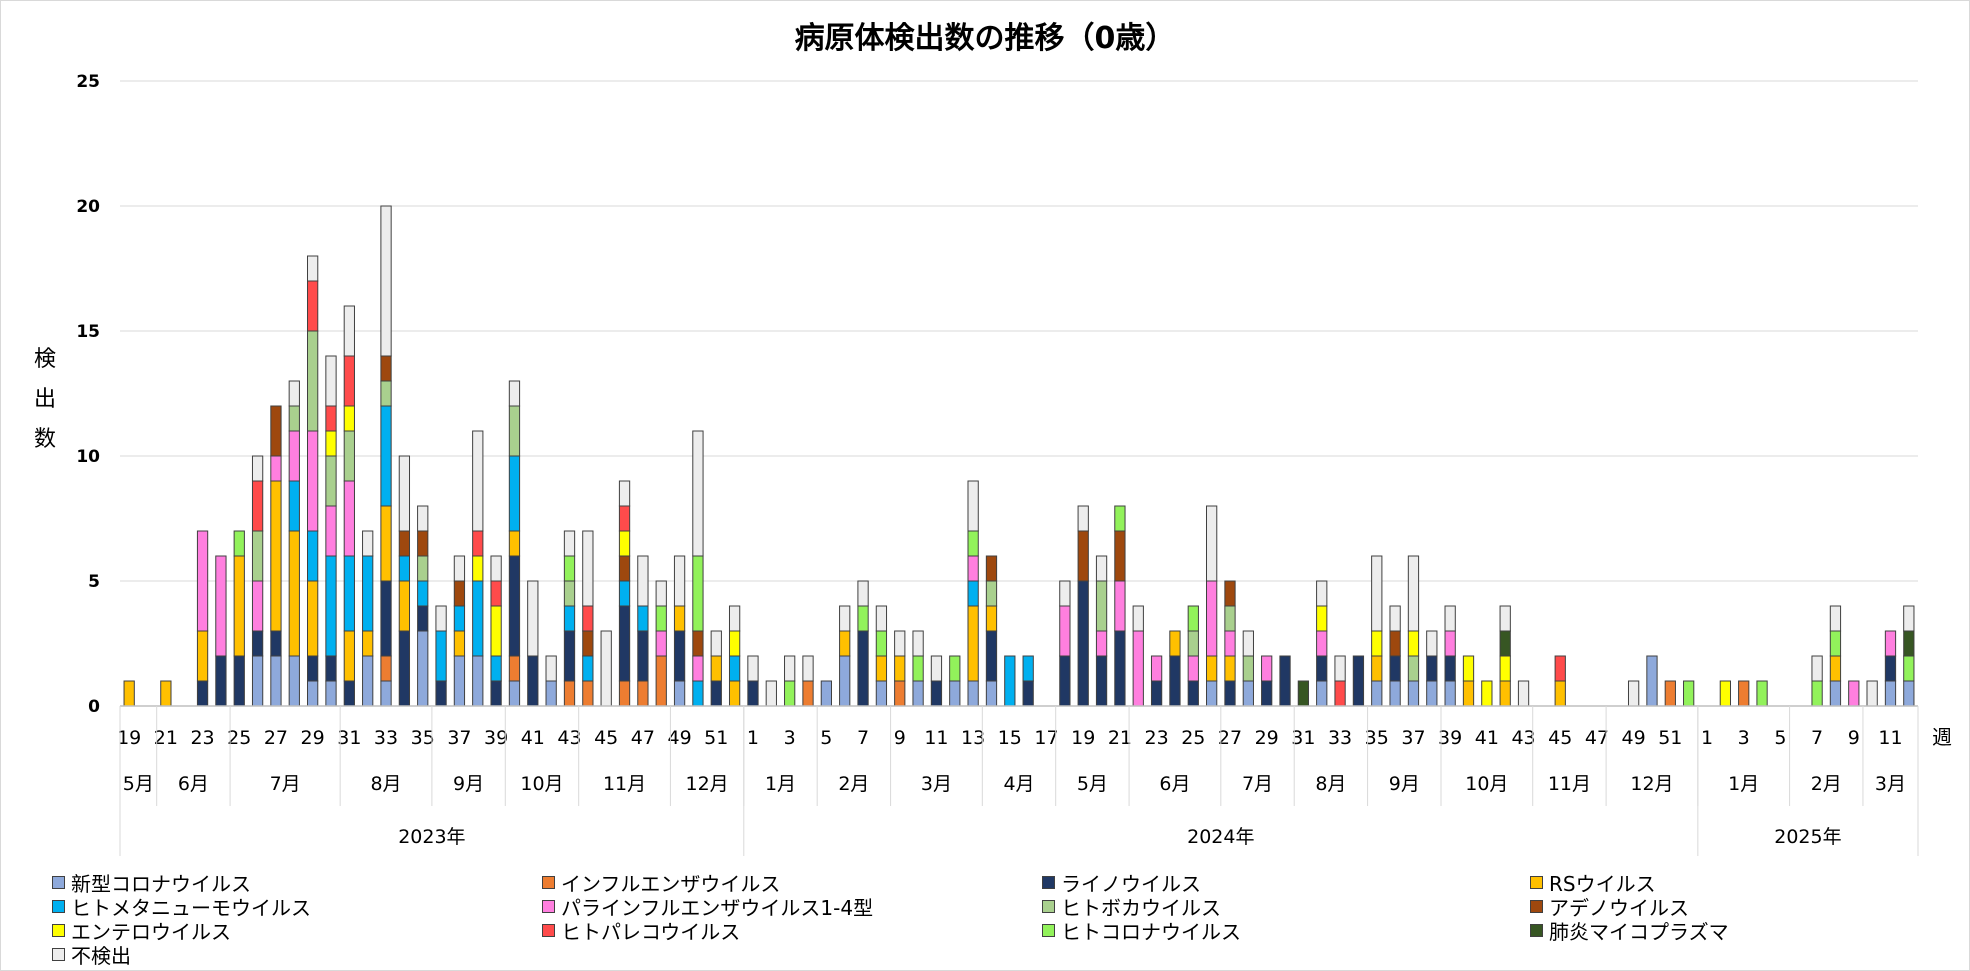 The height and width of the screenshot is (971, 1970). What do you see at coordinates (1523, 738) in the screenshot?
I see `x-tick-label: 43` at bounding box center [1523, 738].